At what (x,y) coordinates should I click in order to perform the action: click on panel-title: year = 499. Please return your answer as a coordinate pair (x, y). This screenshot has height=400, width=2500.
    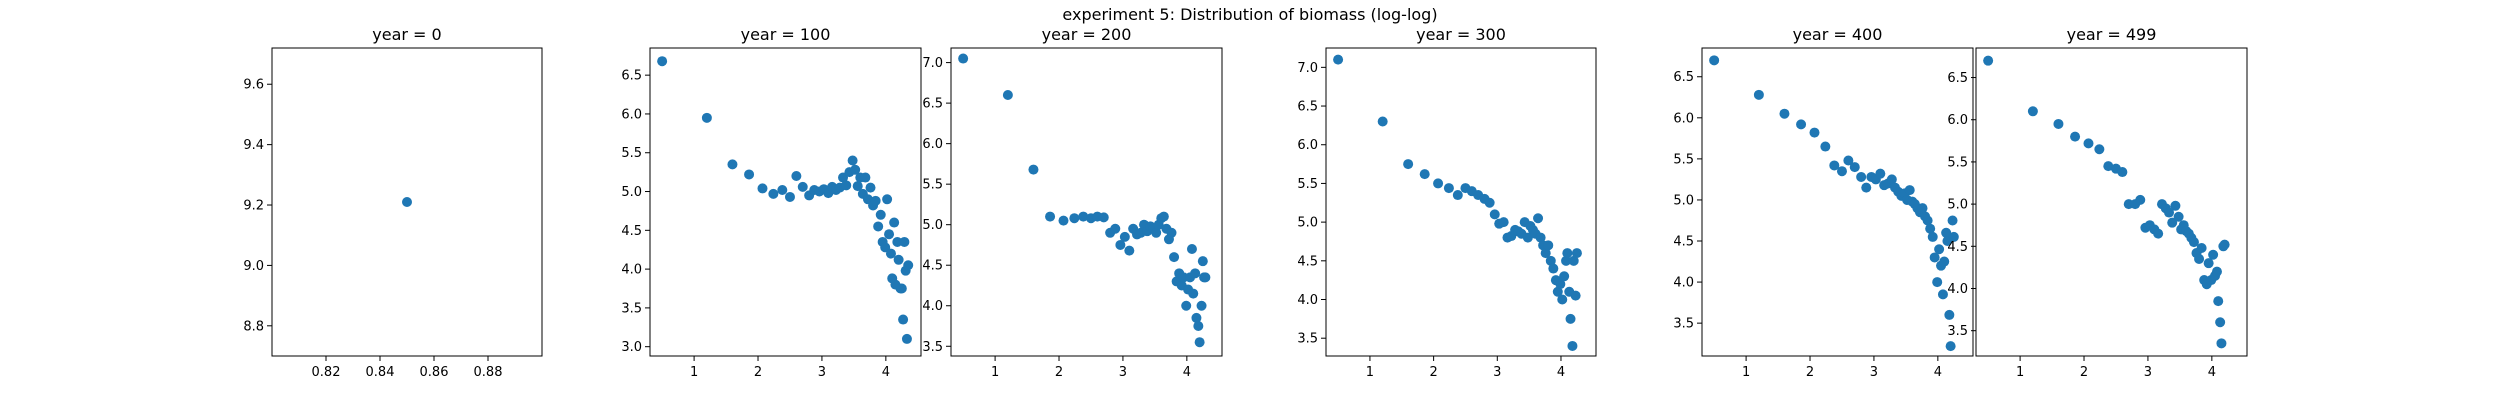
    Looking at the image, I should click on (2112, 34).